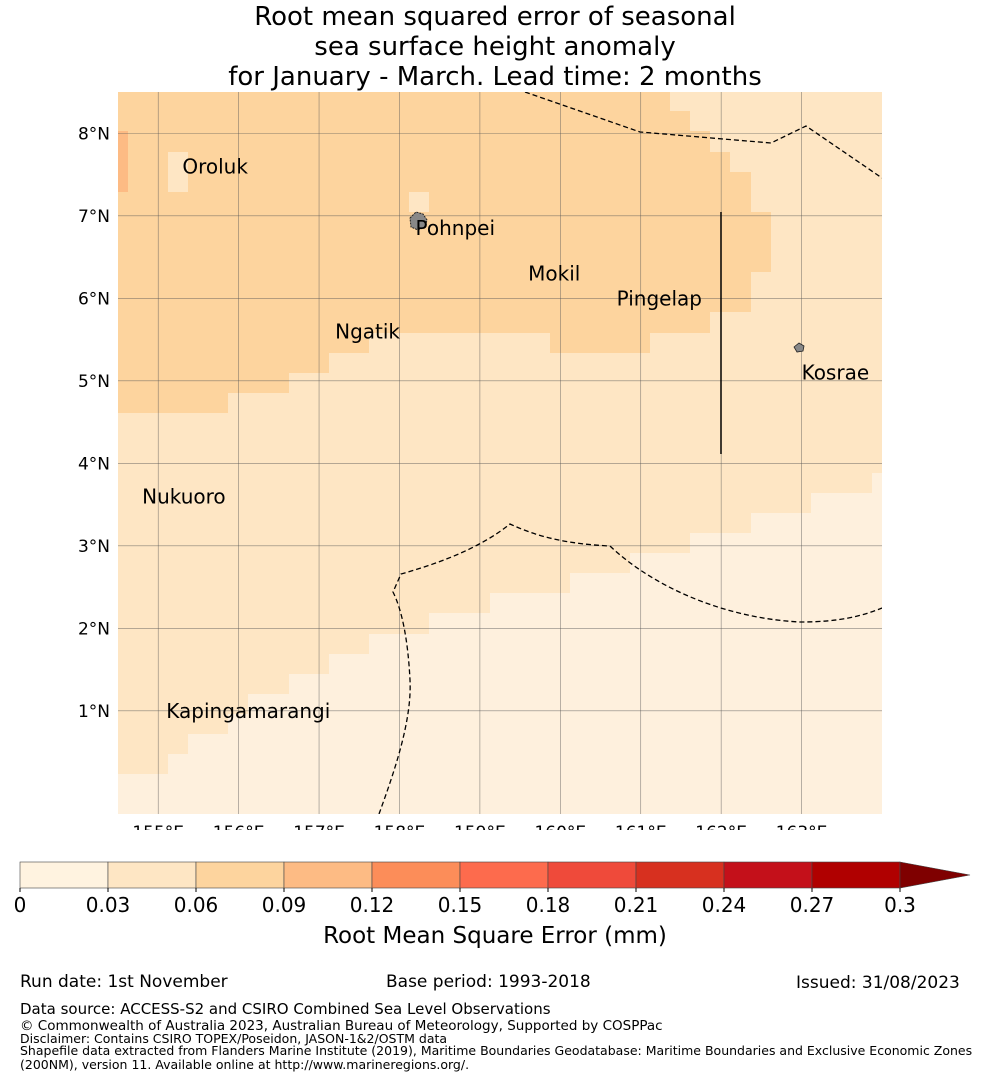 The height and width of the screenshot is (1080, 990). What do you see at coordinates (935, 875) in the screenshot?
I see `colorbar-extend-arrow` at bounding box center [935, 875].